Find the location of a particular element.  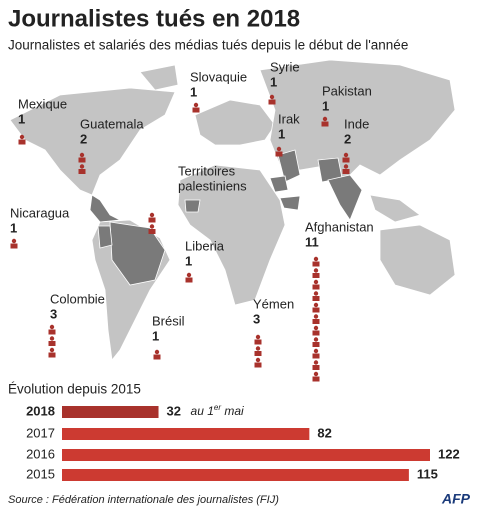

country-name: Afghanistan is located at coordinates (339, 226).